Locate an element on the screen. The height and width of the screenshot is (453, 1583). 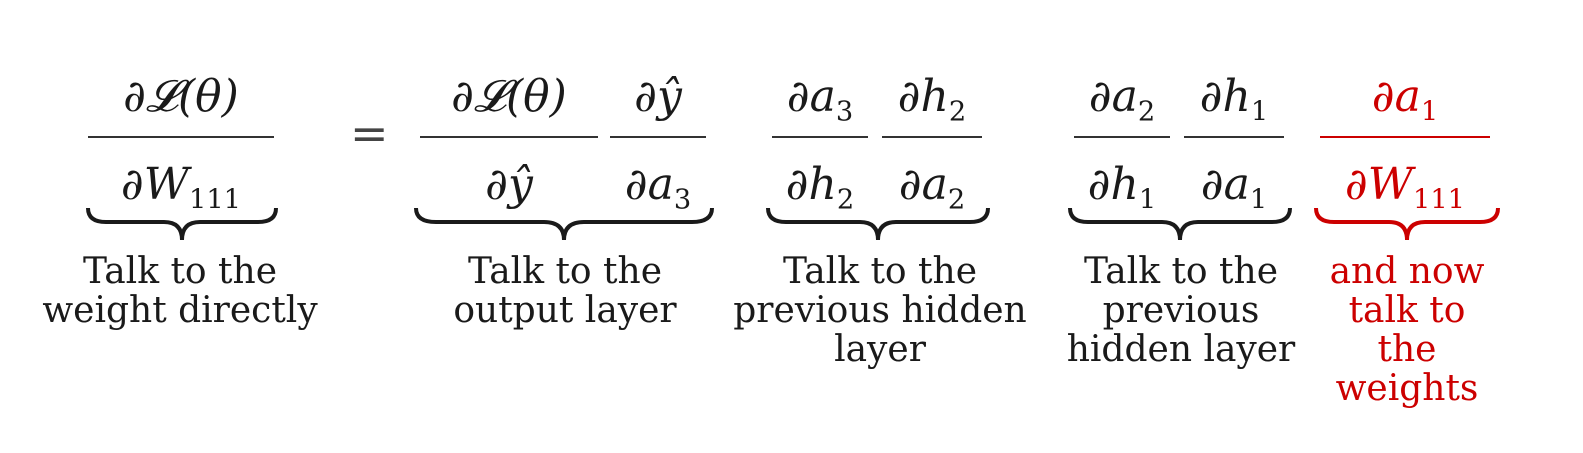
term-caption: Talk to the output layer is located at coordinates (565, 291).